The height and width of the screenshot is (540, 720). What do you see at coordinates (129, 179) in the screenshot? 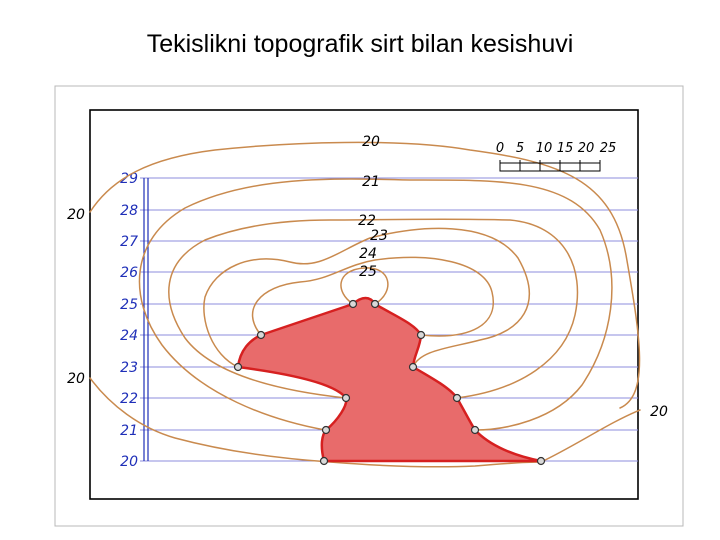
I see `level-number: 29` at bounding box center [129, 179].